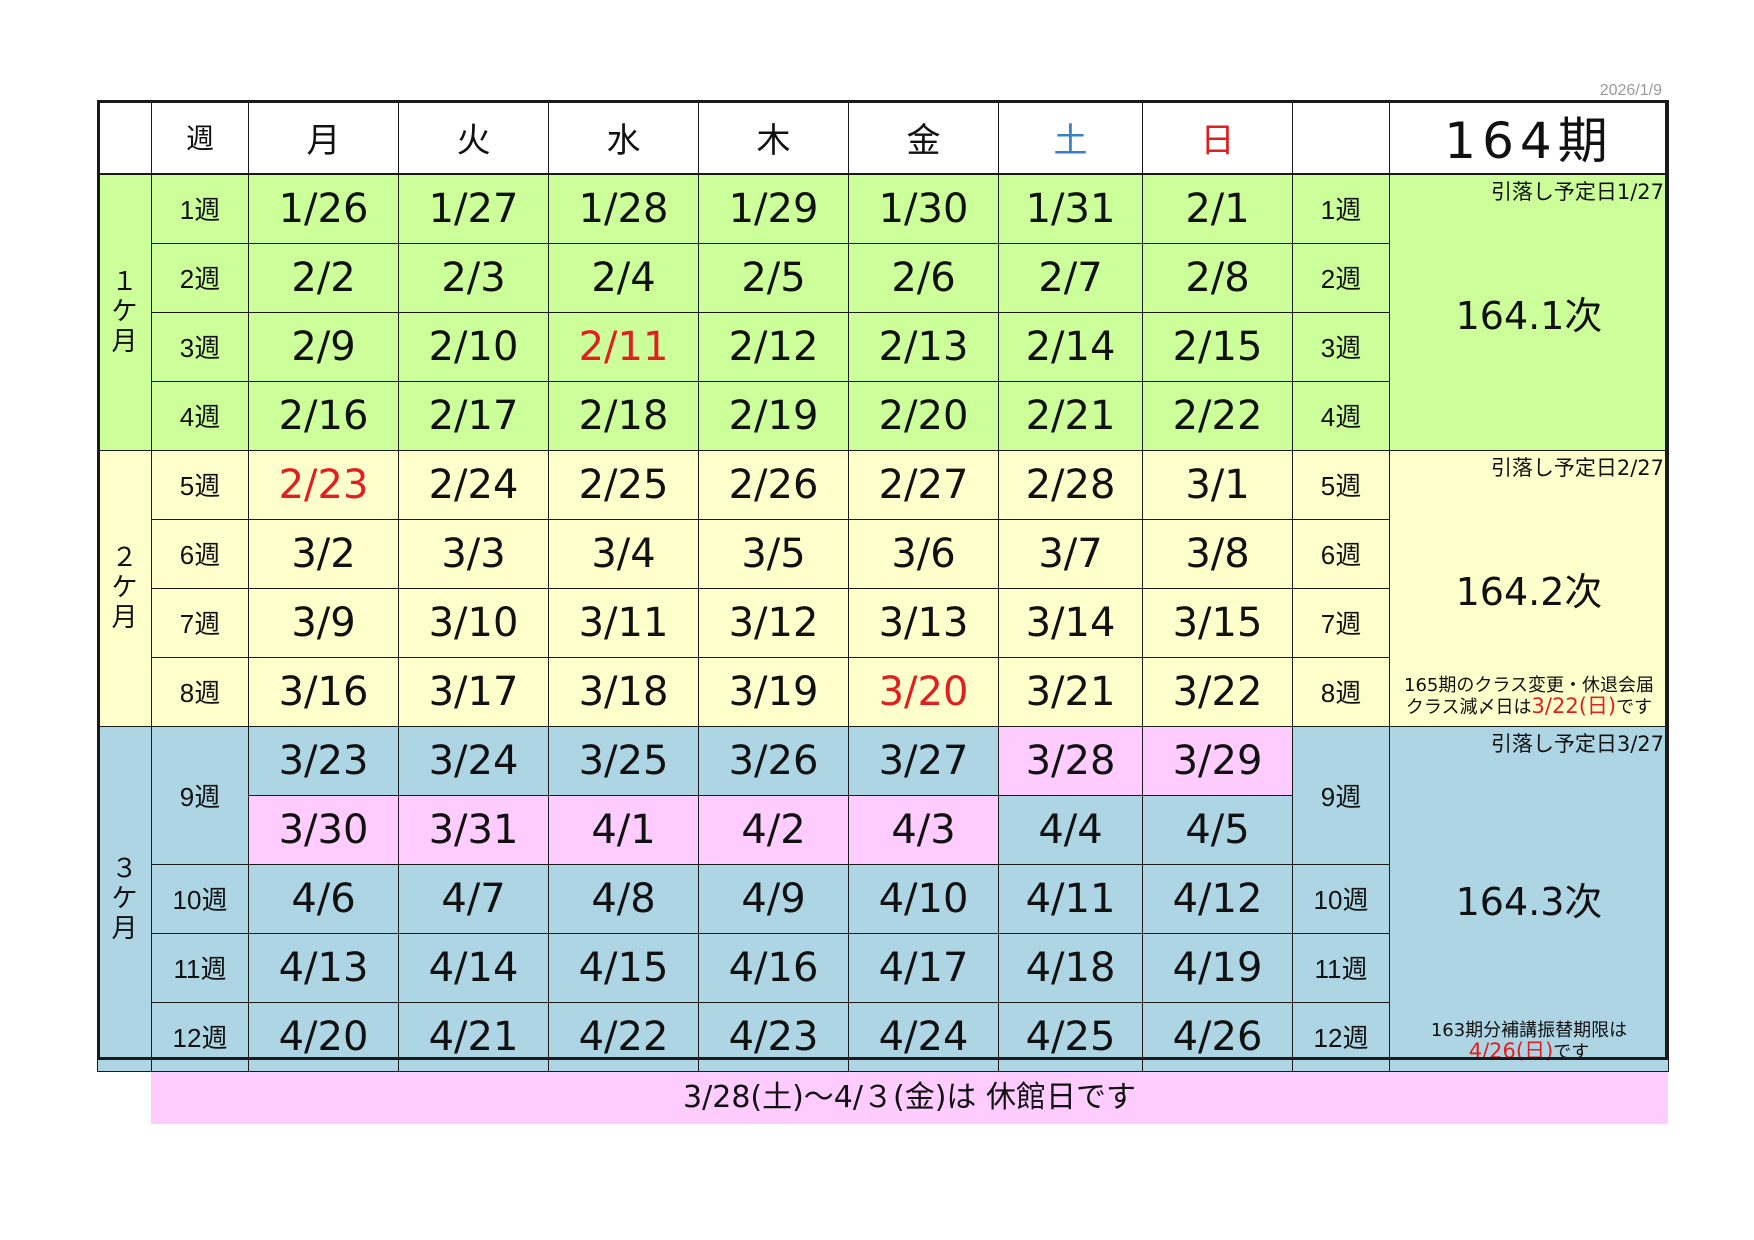  I want to click on week-row: 10週 4/6 4/7 4/8 4/9 4/10 4/11 4/12 10週, so click(883, 898).